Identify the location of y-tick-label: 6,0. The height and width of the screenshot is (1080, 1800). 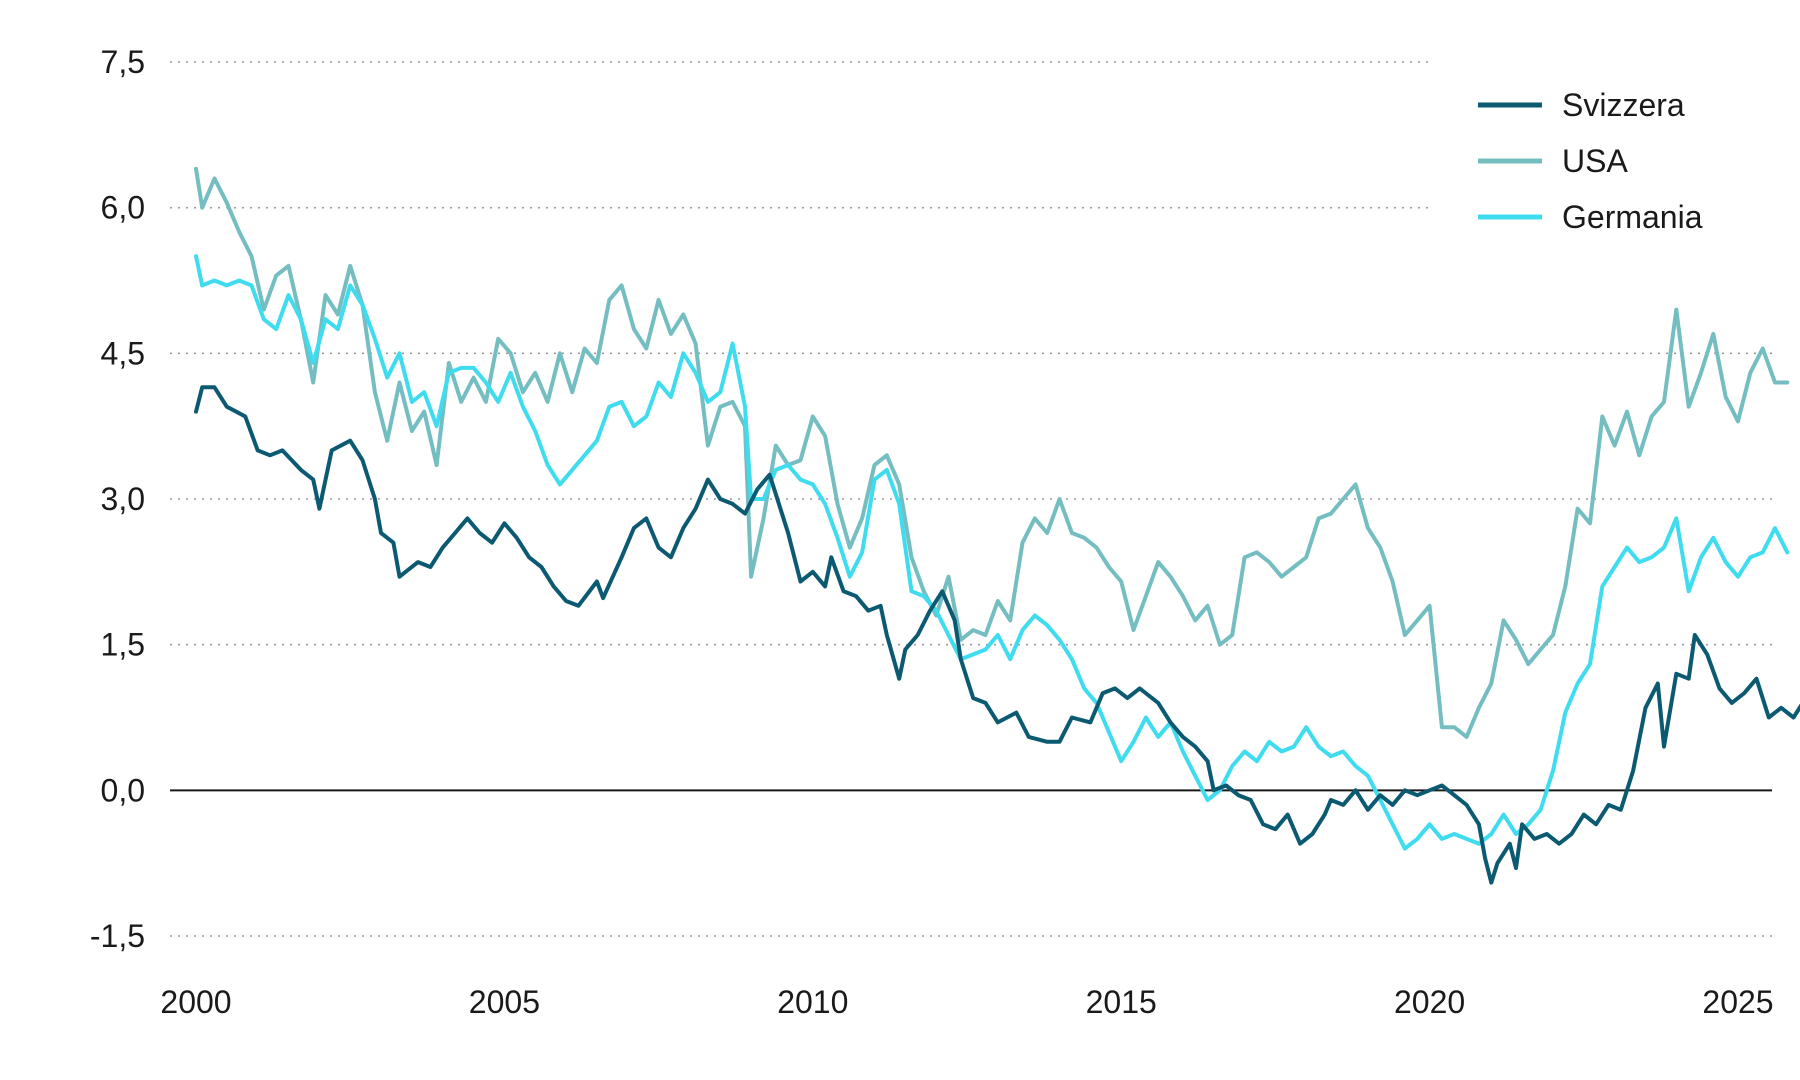
(123, 208).